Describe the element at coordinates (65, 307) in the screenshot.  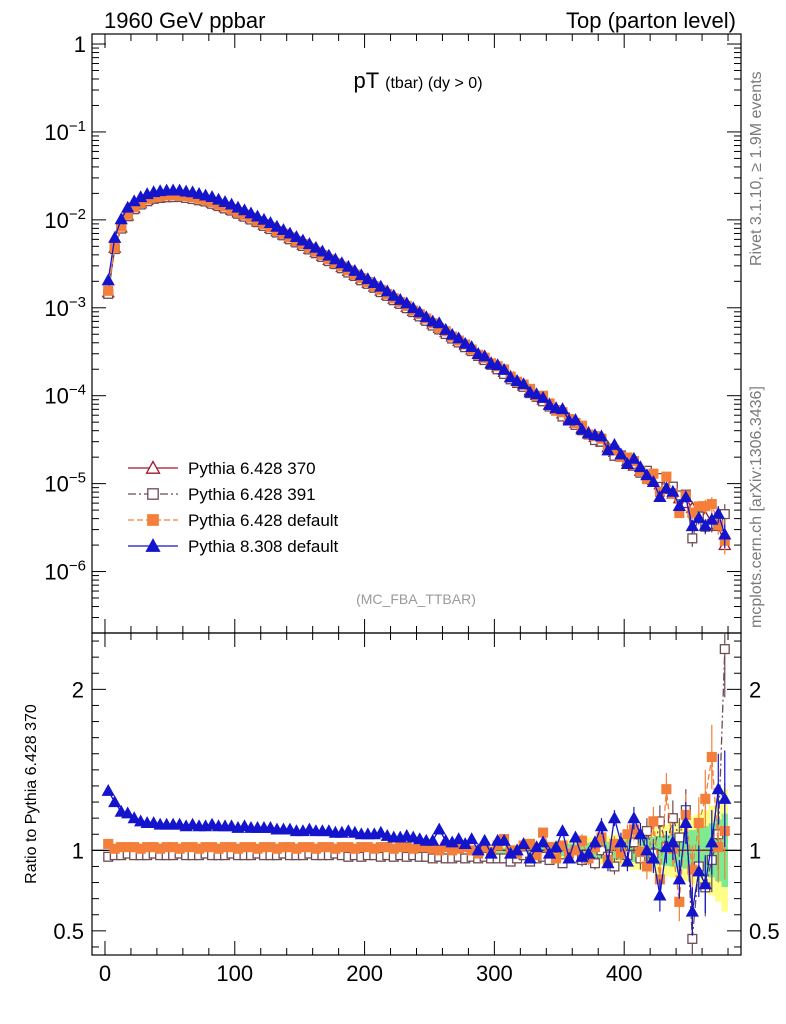
I see `y-tick-label-top: 10⁻³` at that location.